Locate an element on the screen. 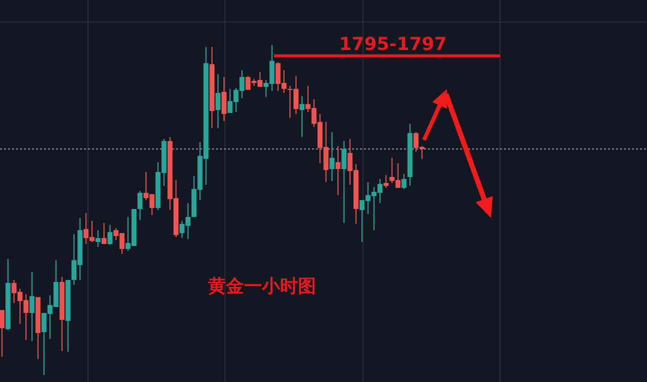 The image size is (647, 382). annotation: 黄金一小时图 is located at coordinates (261, 286).